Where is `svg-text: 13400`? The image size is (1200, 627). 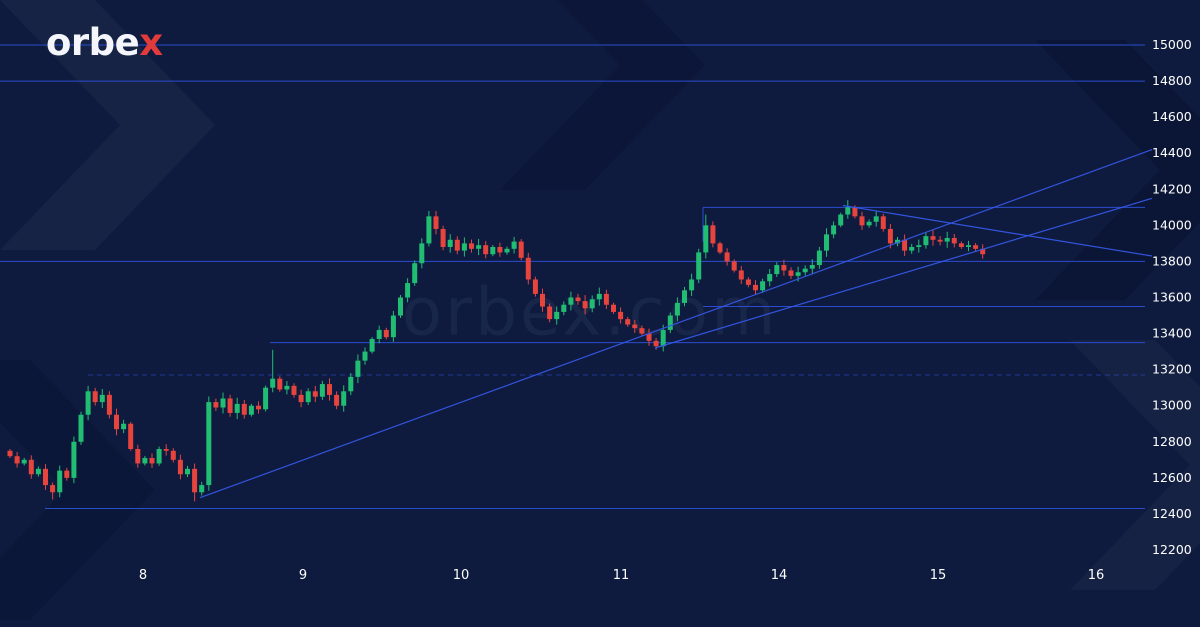 svg-text: 13400 is located at coordinates (1172, 333).